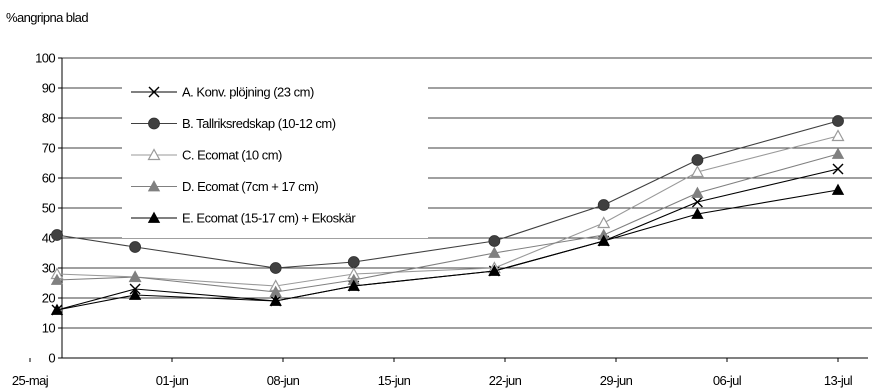 The height and width of the screenshot is (388, 876). What do you see at coordinates (49, 88) in the screenshot?
I see `y-tick-label: 90` at bounding box center [49, 88].